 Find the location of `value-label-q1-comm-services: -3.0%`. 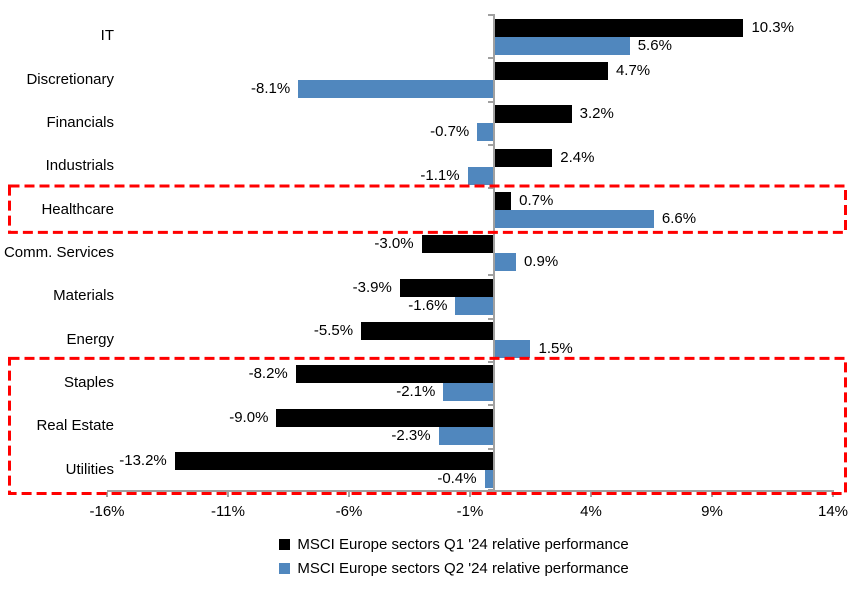

value-label-q1-comm-services: -3.0% is located at coordinates (394, 244).